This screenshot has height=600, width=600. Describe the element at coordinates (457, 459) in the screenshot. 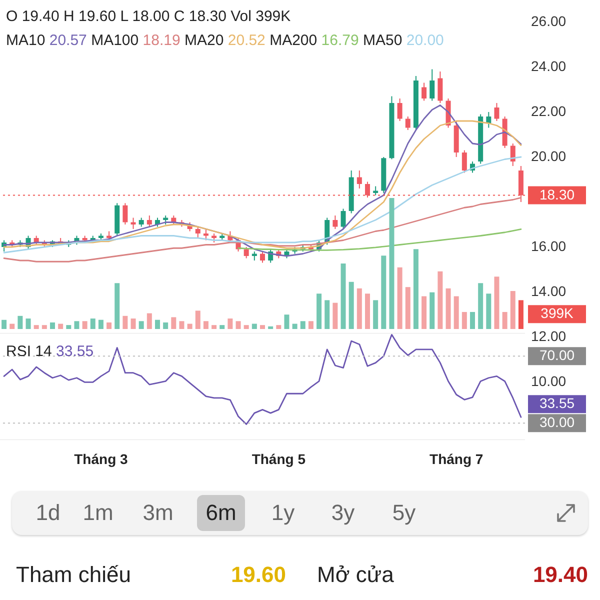

I see `x-tick-label: Tháng 7` at that location.